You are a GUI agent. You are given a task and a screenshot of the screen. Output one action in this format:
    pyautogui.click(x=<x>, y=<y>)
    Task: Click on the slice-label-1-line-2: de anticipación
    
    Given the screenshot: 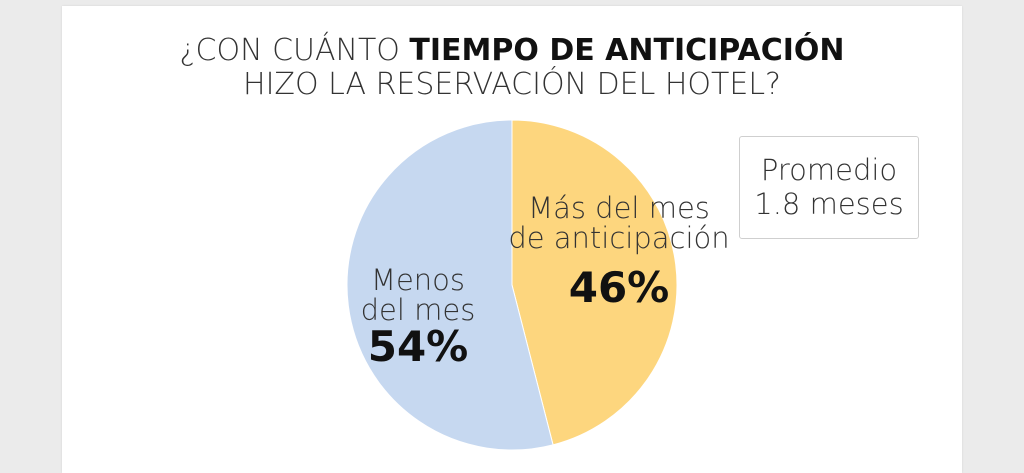 What is the action you would take?
    pyautogui.click(x=618, y=238)
    